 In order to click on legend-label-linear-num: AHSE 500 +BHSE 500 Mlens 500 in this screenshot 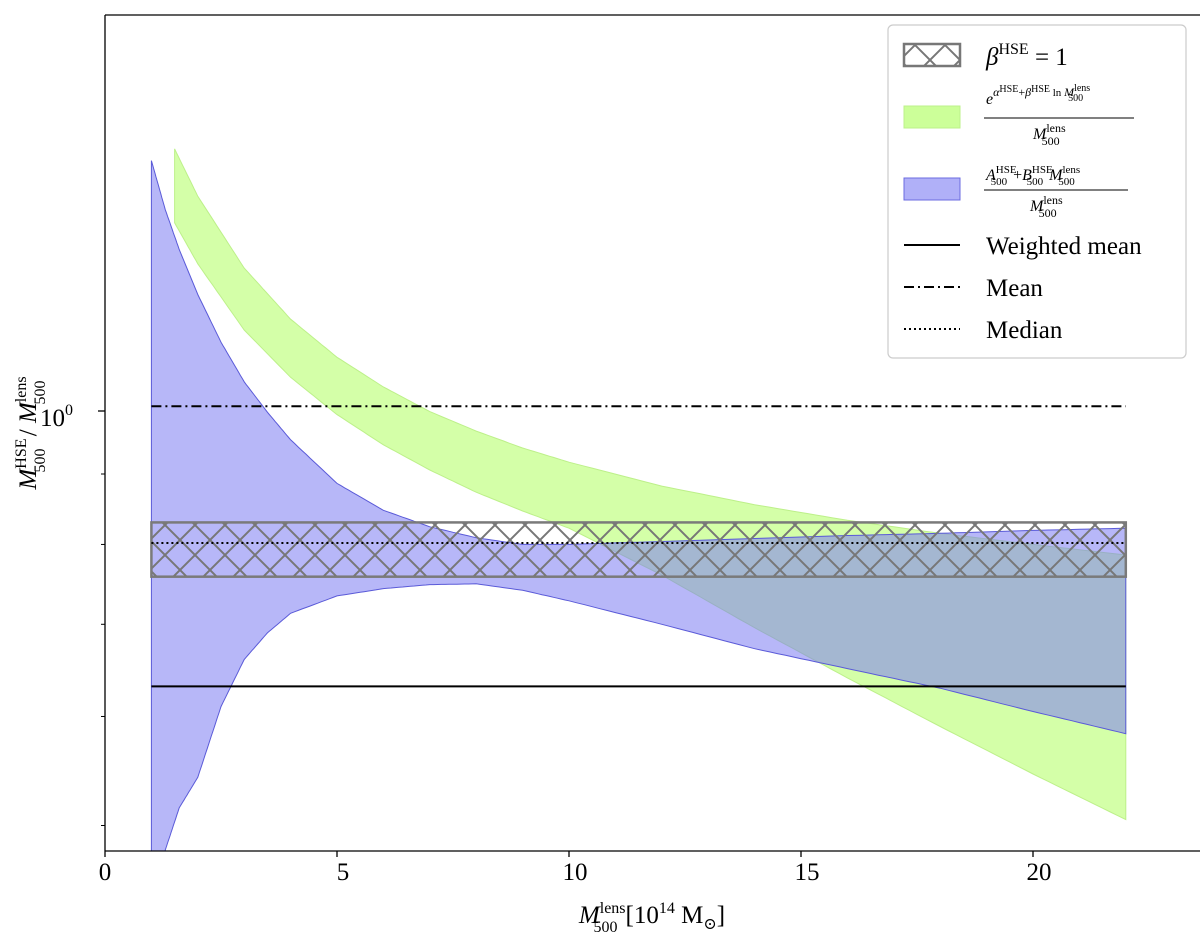, I will do `click(1032, 176)`.